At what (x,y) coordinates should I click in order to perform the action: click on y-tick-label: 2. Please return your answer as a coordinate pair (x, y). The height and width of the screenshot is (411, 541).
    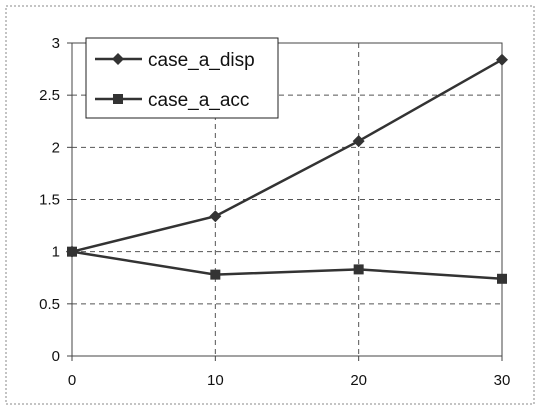
    Looking at the image, I should click on (56, 147).